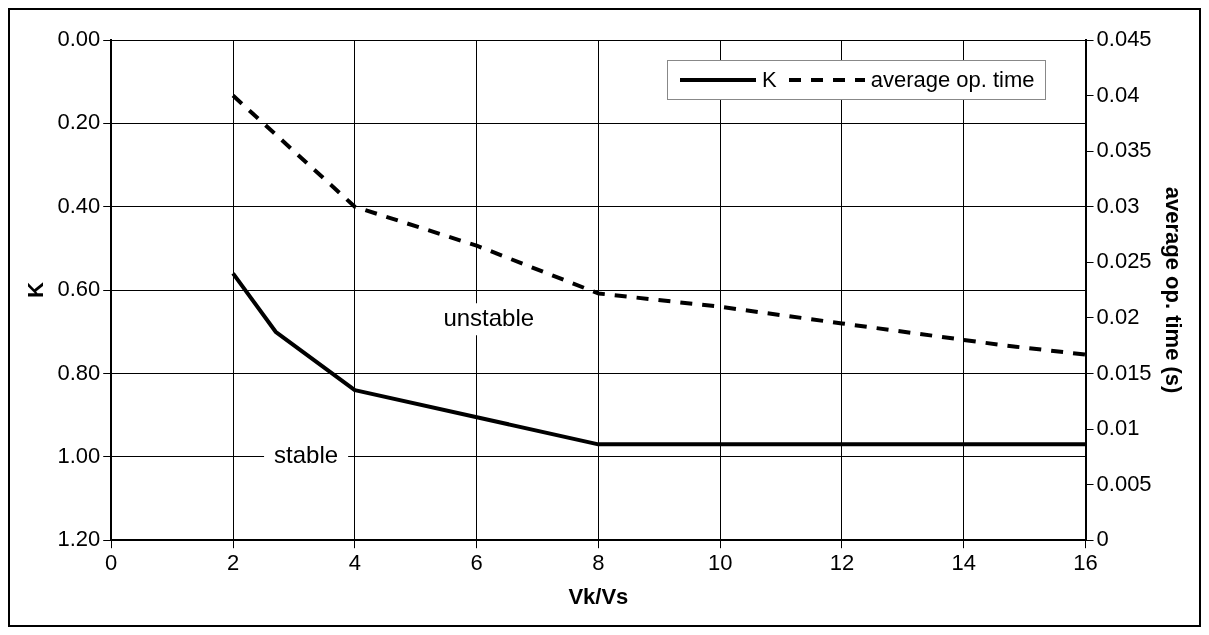 The image size is (1209, 635). Describe the element at coordinates (489, 317) in the screenshot. I see `annotation: unstable` at that location.